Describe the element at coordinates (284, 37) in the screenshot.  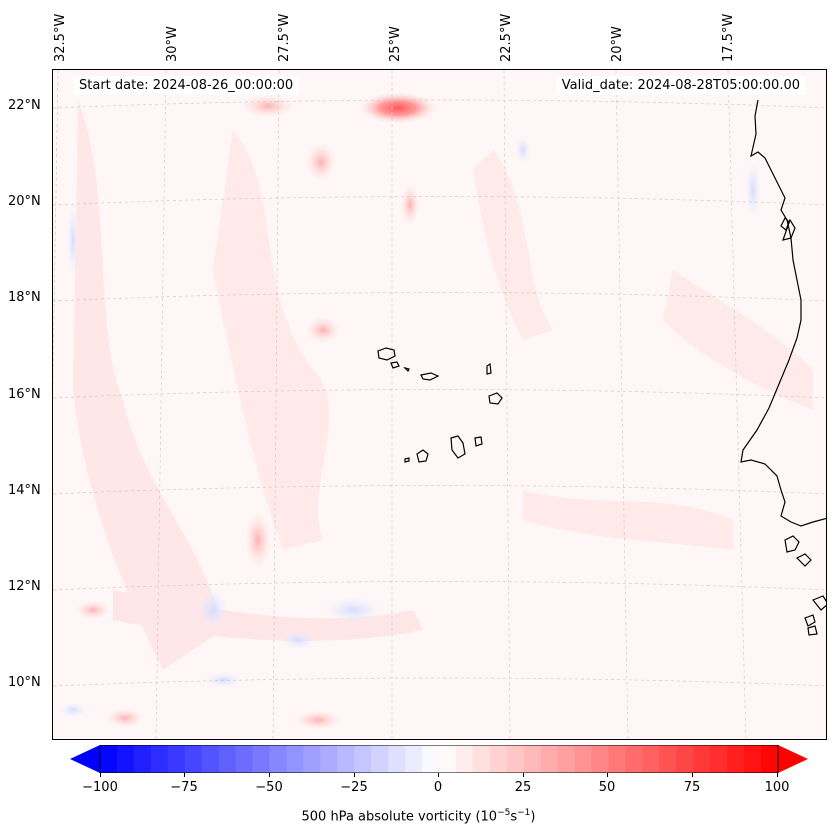
I see `lon-label-3: 27.5°W` at that location.